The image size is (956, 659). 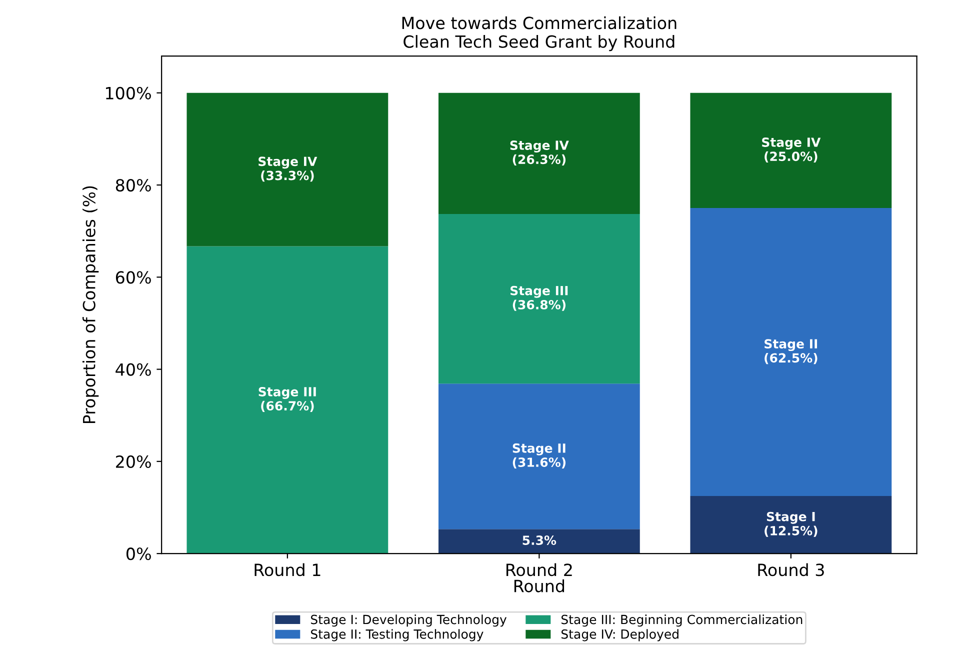 I want to click on data-label: Stage III (36.8%), so click(x=539, y=298).